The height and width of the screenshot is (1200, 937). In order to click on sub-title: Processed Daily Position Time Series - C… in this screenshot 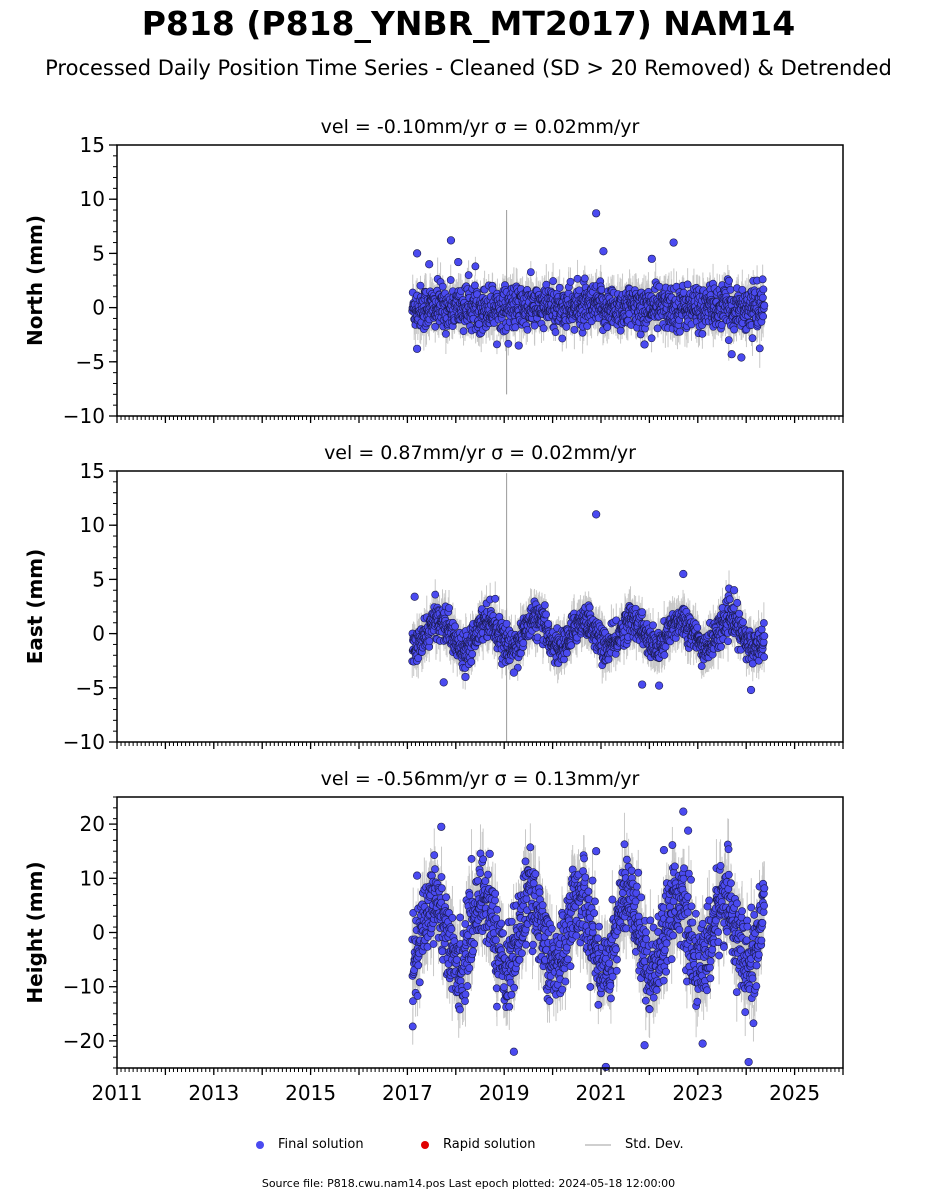, I will do `click(468, 68)`.